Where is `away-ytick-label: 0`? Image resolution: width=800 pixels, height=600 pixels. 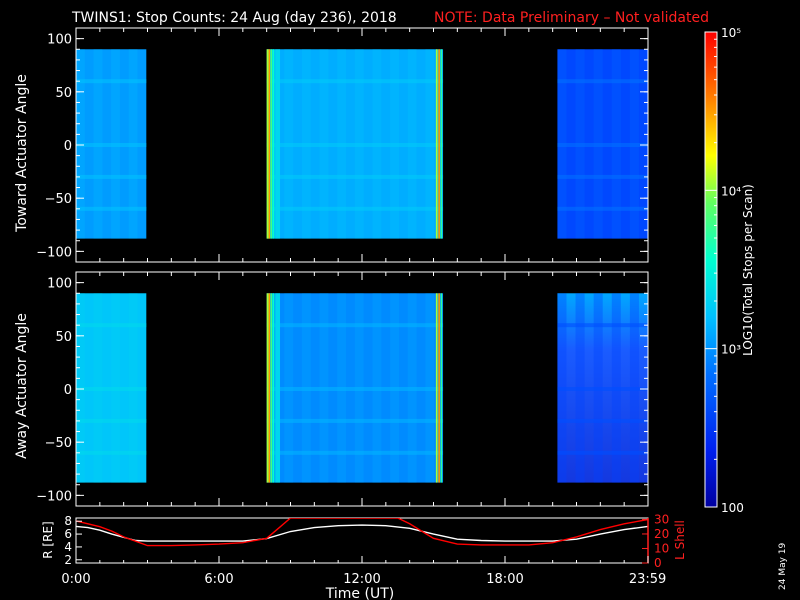
away-ytick-label: 0 is located at coordinates (68, 390).